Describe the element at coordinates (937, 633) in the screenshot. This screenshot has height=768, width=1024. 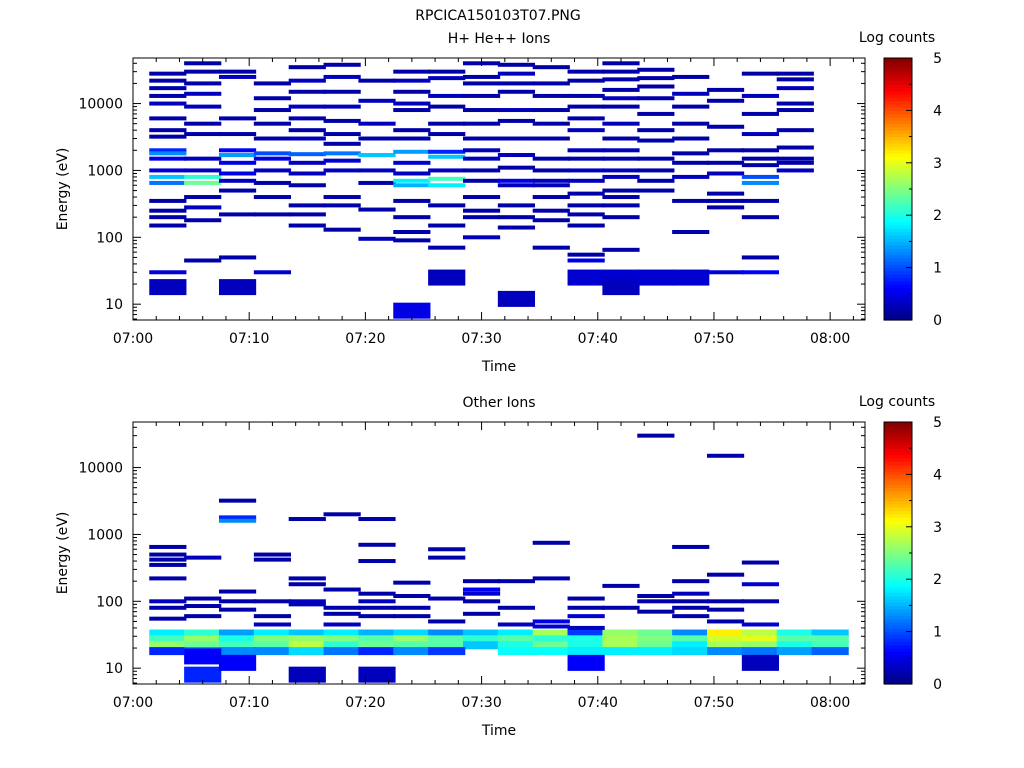
I see `colorbar-tick-label: 1` at that location.